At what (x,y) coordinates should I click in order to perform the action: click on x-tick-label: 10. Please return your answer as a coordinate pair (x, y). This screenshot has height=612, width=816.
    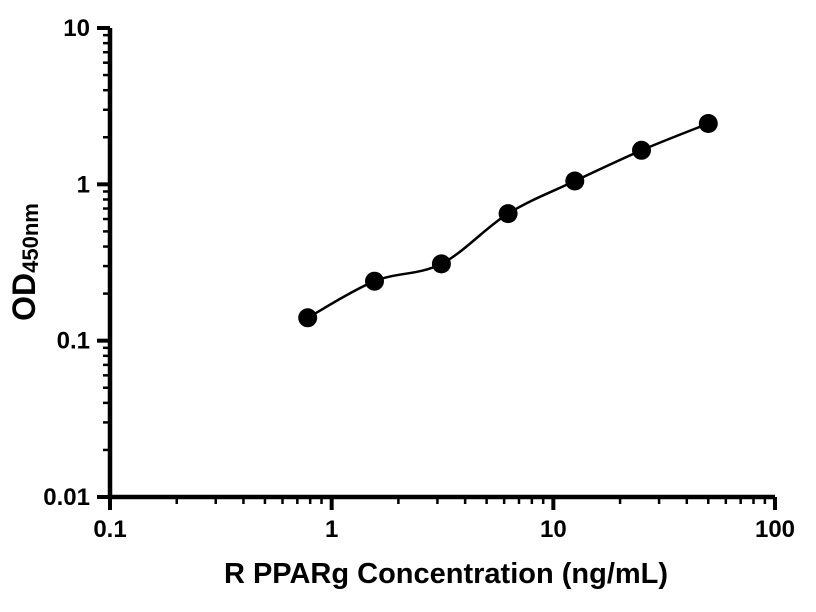
    Looking at the image, I should click on (553, 529).